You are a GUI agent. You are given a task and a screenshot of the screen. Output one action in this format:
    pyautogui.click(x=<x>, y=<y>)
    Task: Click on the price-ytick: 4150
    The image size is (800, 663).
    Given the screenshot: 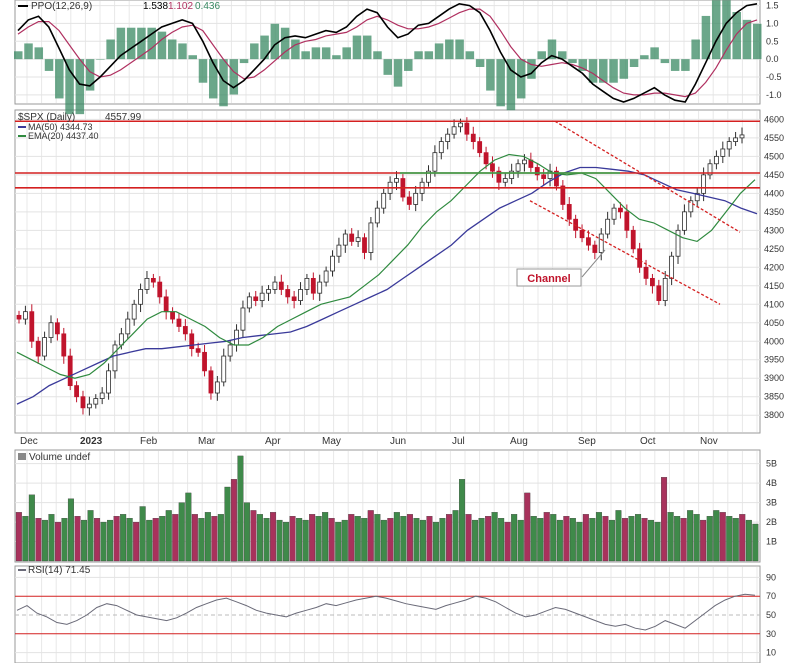 What is the action you would take?
    pyautogui.click(x=774, y=286)
    